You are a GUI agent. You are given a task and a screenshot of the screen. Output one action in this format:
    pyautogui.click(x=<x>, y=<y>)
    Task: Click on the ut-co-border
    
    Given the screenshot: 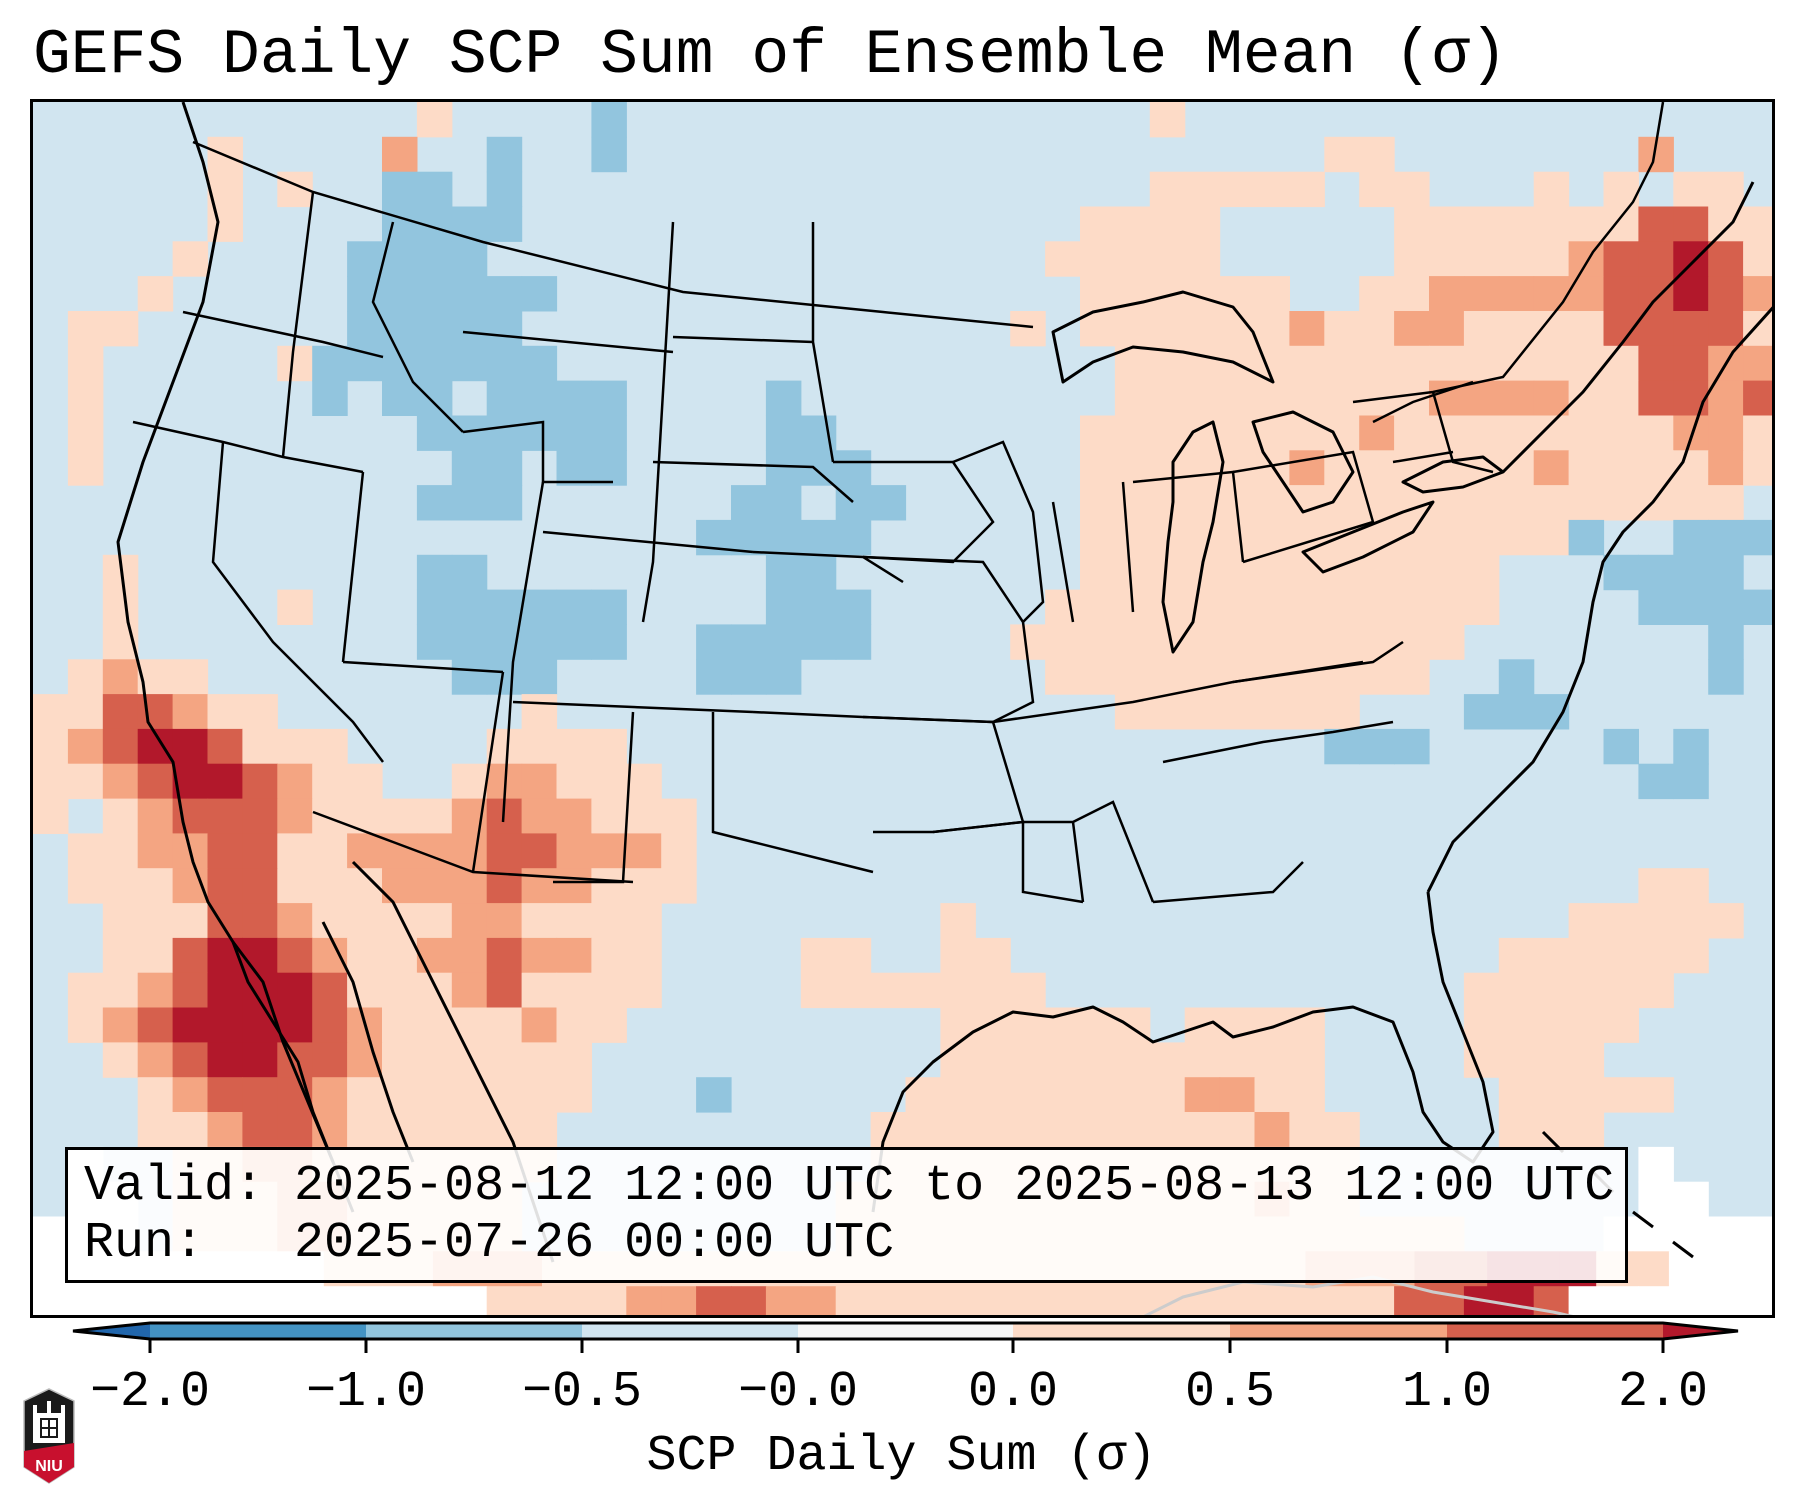 What is the action you would take?
    pyautogui.click(x=523, y=652)
    